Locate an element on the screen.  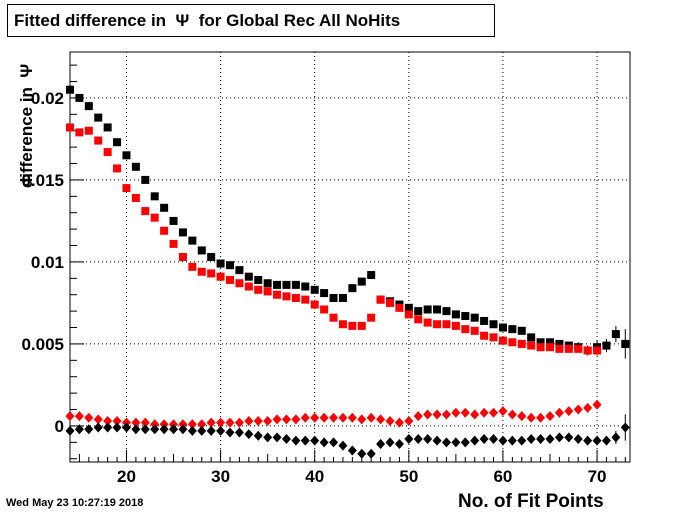
timestamp: Wed May 23 10:27:19 2018 is located at coordinates (75, 503).